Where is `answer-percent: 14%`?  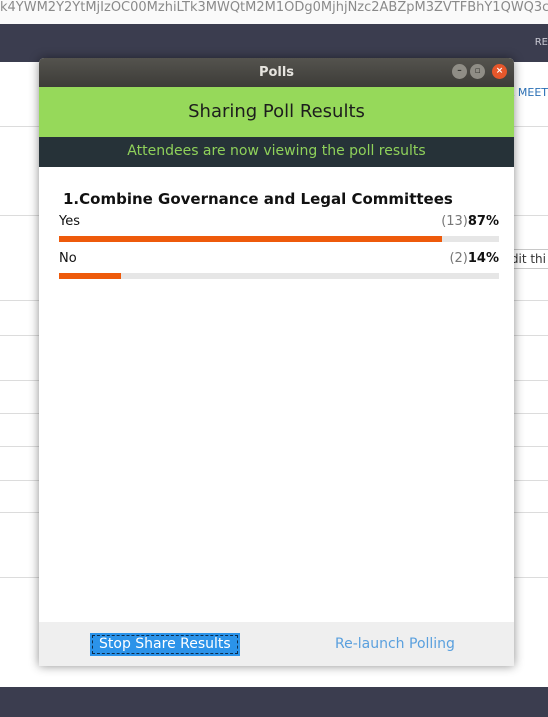
answer-percent: 14% is located at coordinates (483, 258).